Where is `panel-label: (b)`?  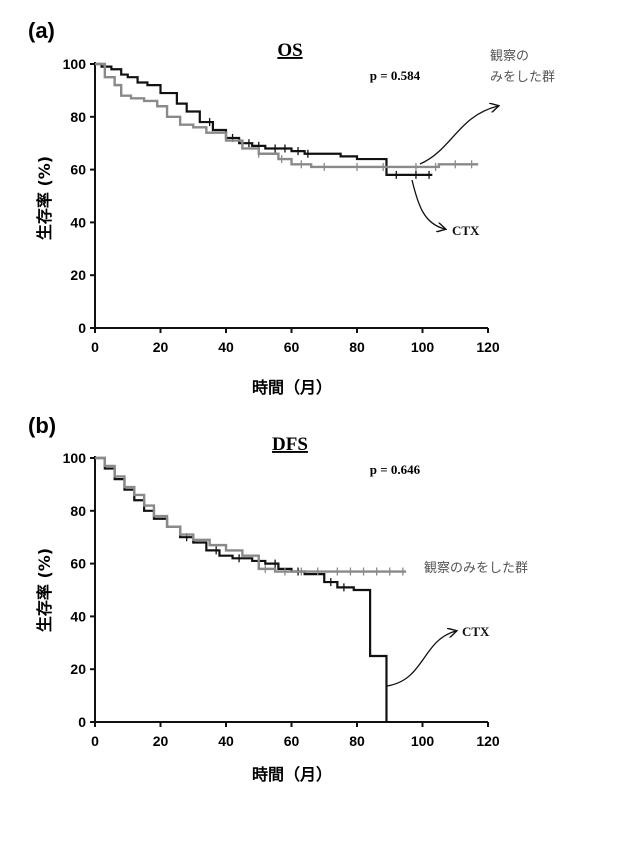
panel-label: (b) is located at coordinates (42, 425).